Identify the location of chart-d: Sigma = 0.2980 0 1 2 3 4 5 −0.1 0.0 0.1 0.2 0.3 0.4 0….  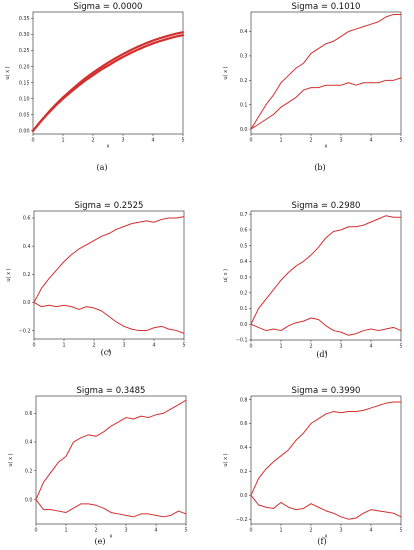
(313, 278).